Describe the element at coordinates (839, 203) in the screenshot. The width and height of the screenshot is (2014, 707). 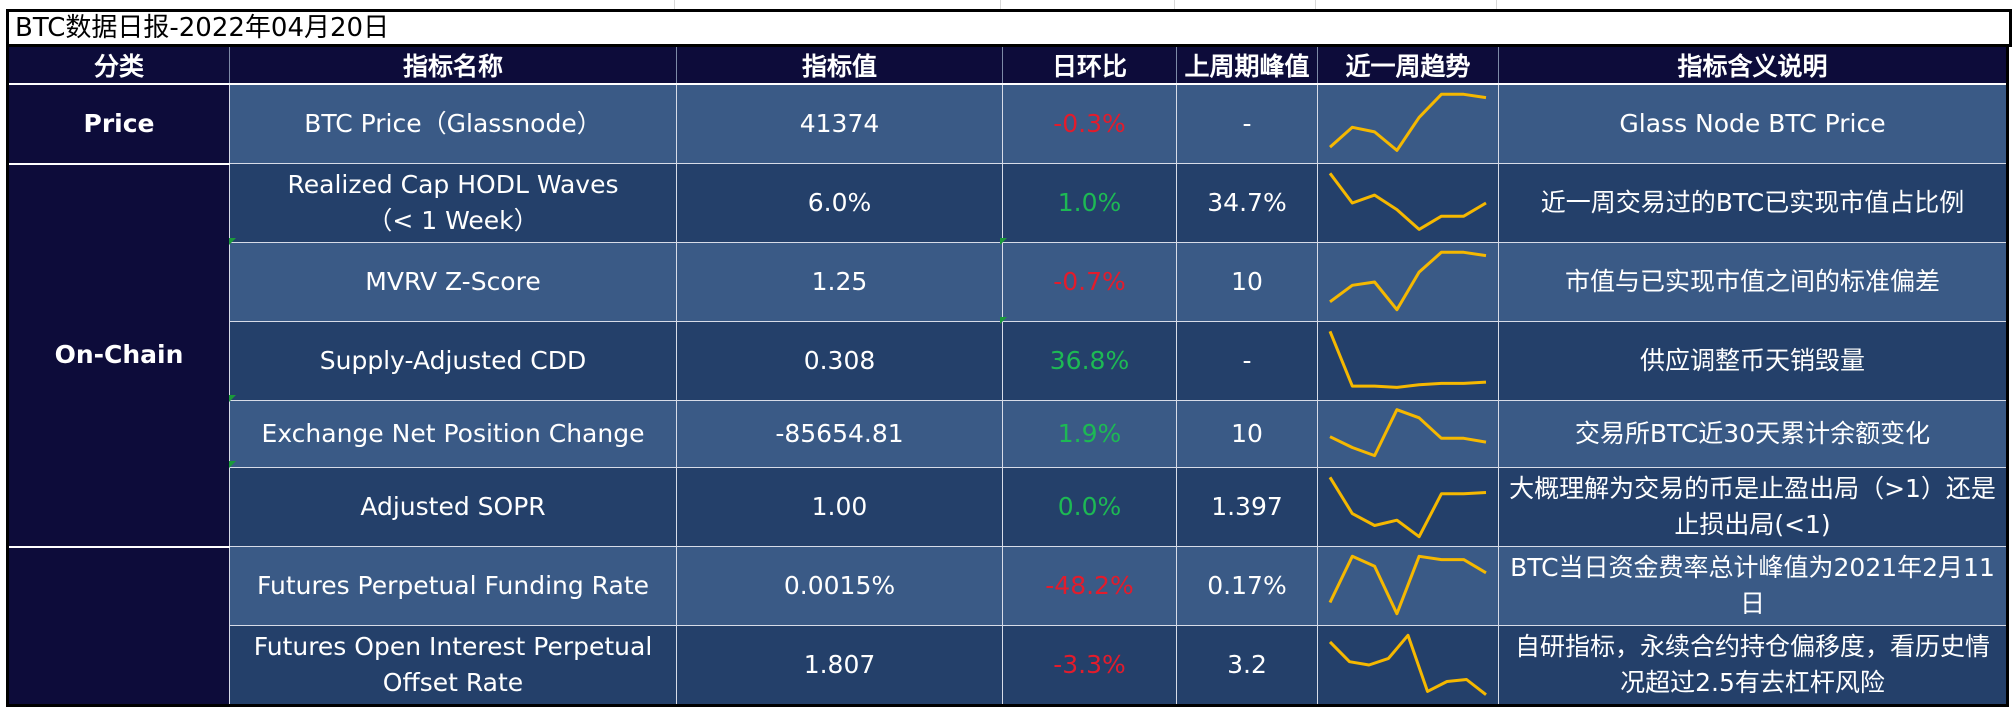
I see `indicator-value: 6.0%` at that location.